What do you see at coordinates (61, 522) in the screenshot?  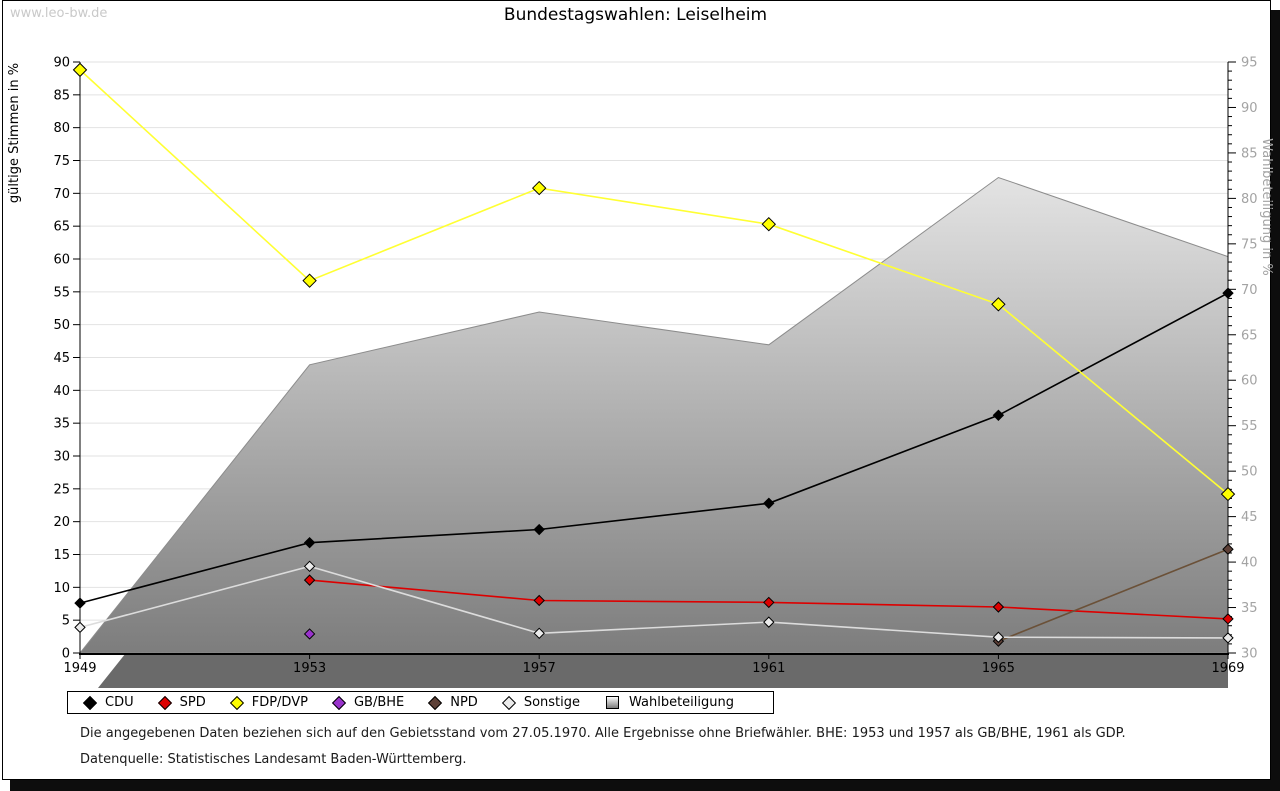 I see `svg-text: 20` at bounding box center [61, 522].